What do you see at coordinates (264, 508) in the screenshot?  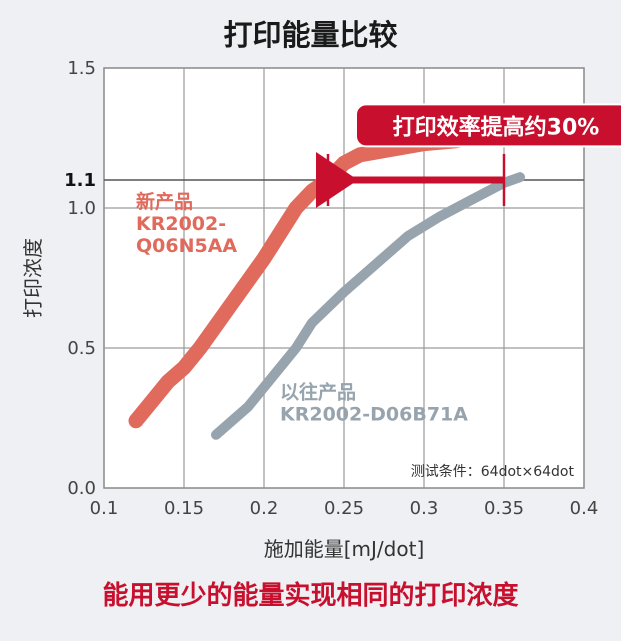 I see `x-tick-label: 0.2` at bounding box center [264, 508].